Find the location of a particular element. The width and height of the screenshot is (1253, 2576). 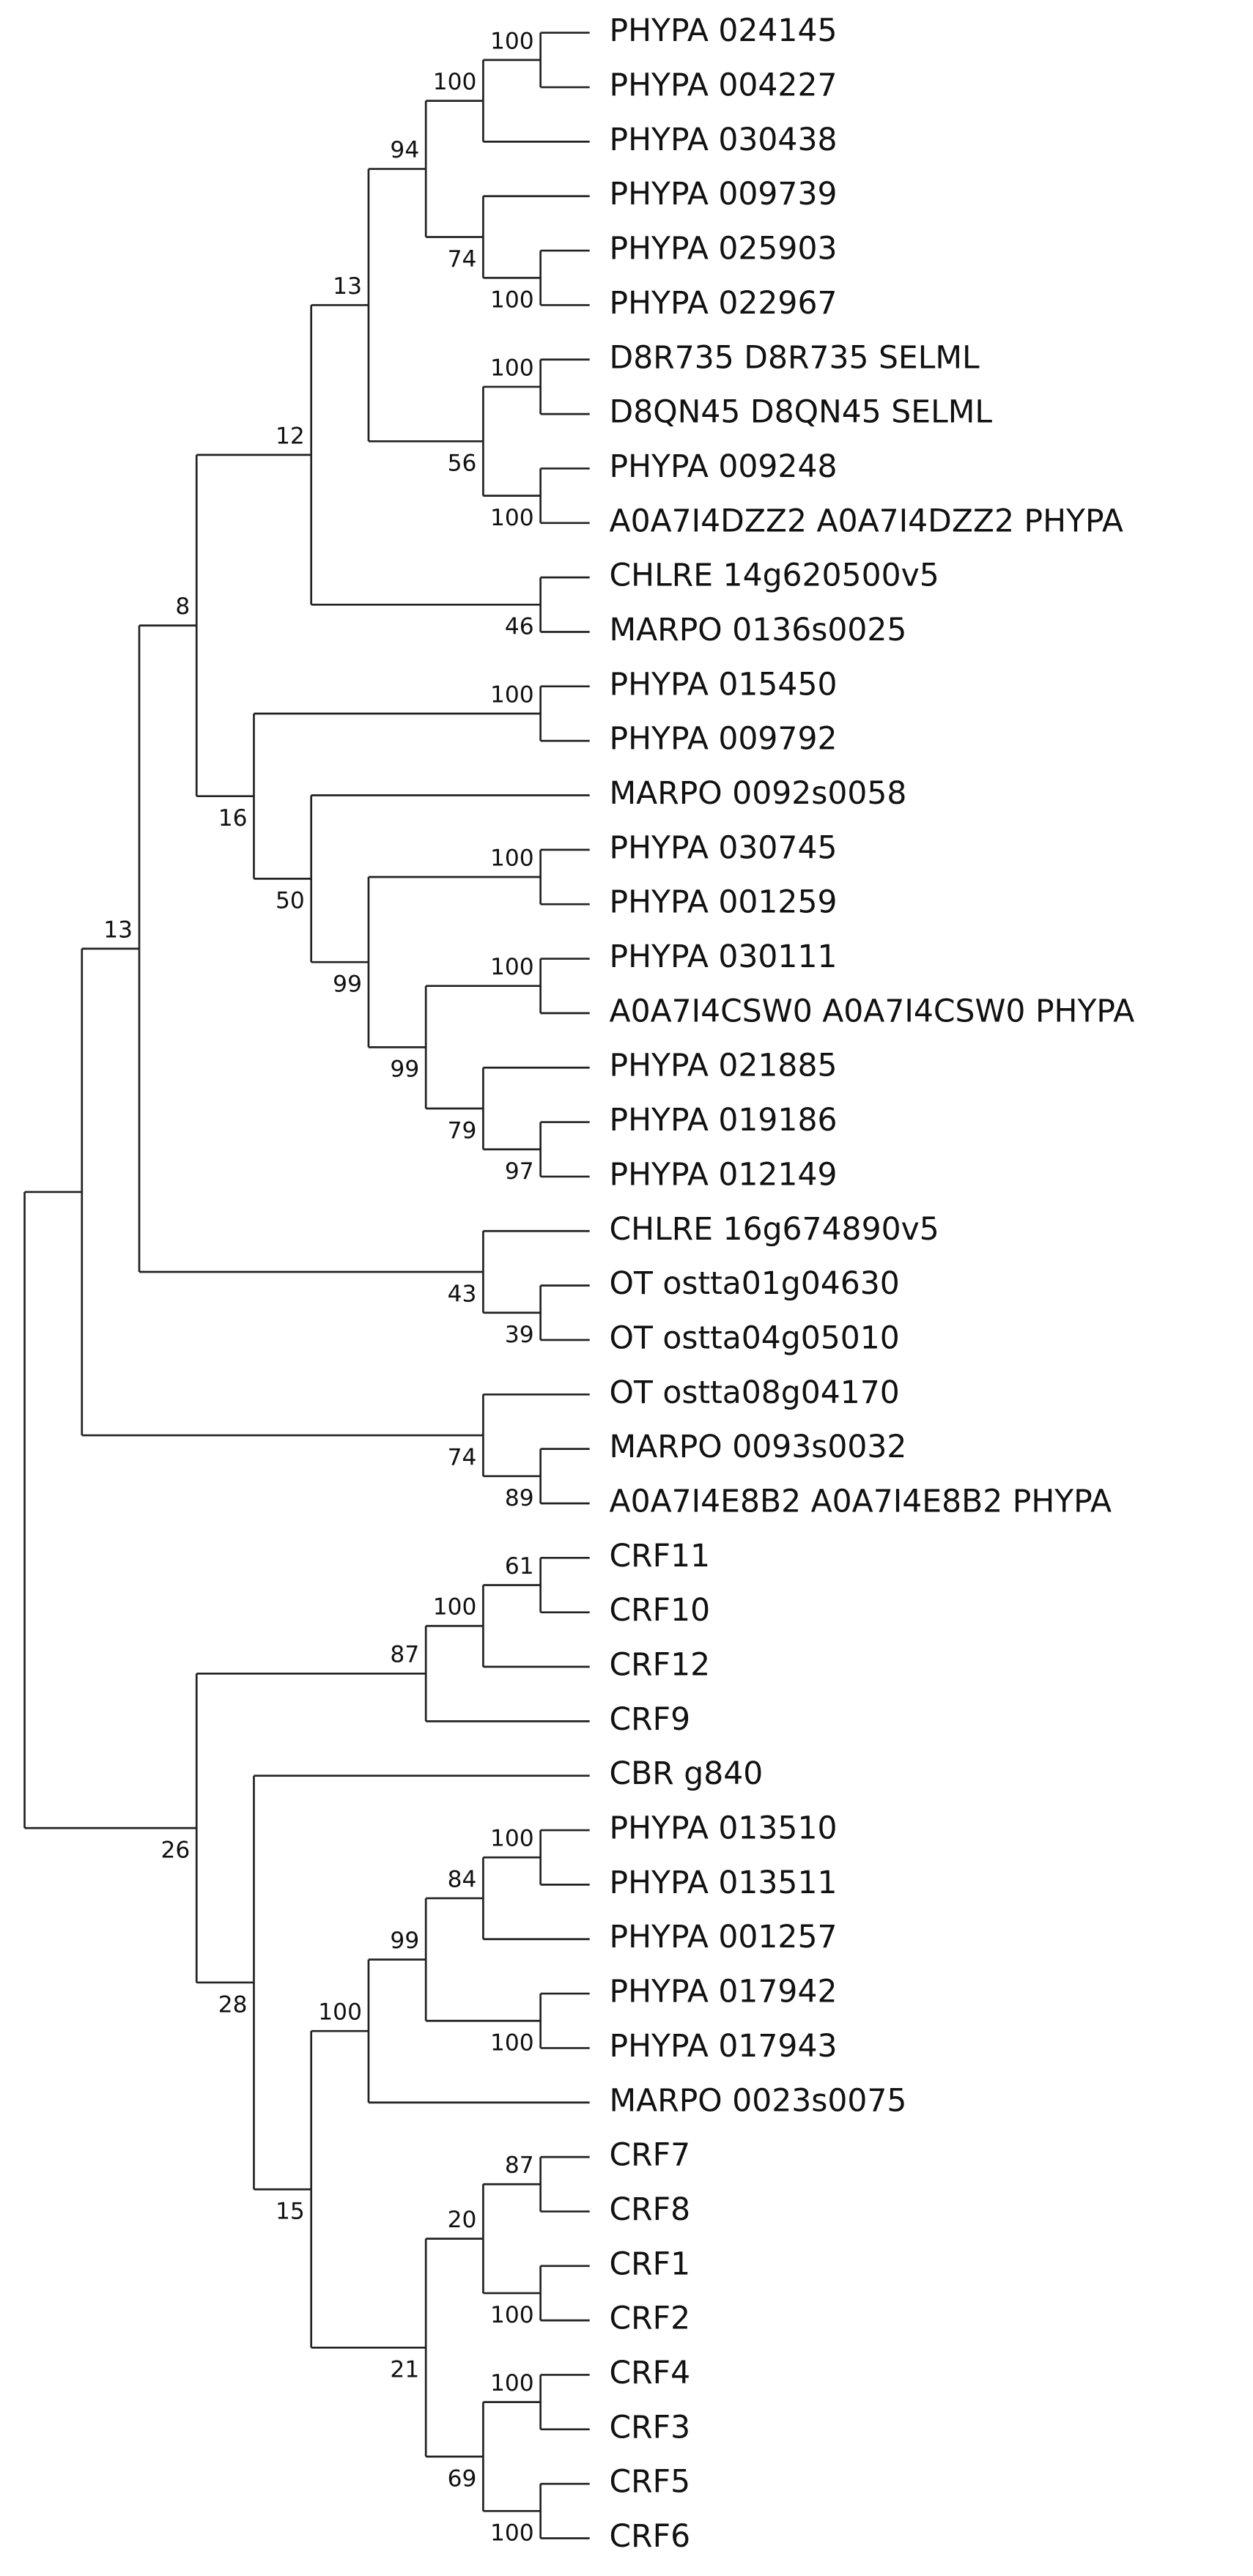

leaf-label: CRF3 is located at coordinates (650, 2428).